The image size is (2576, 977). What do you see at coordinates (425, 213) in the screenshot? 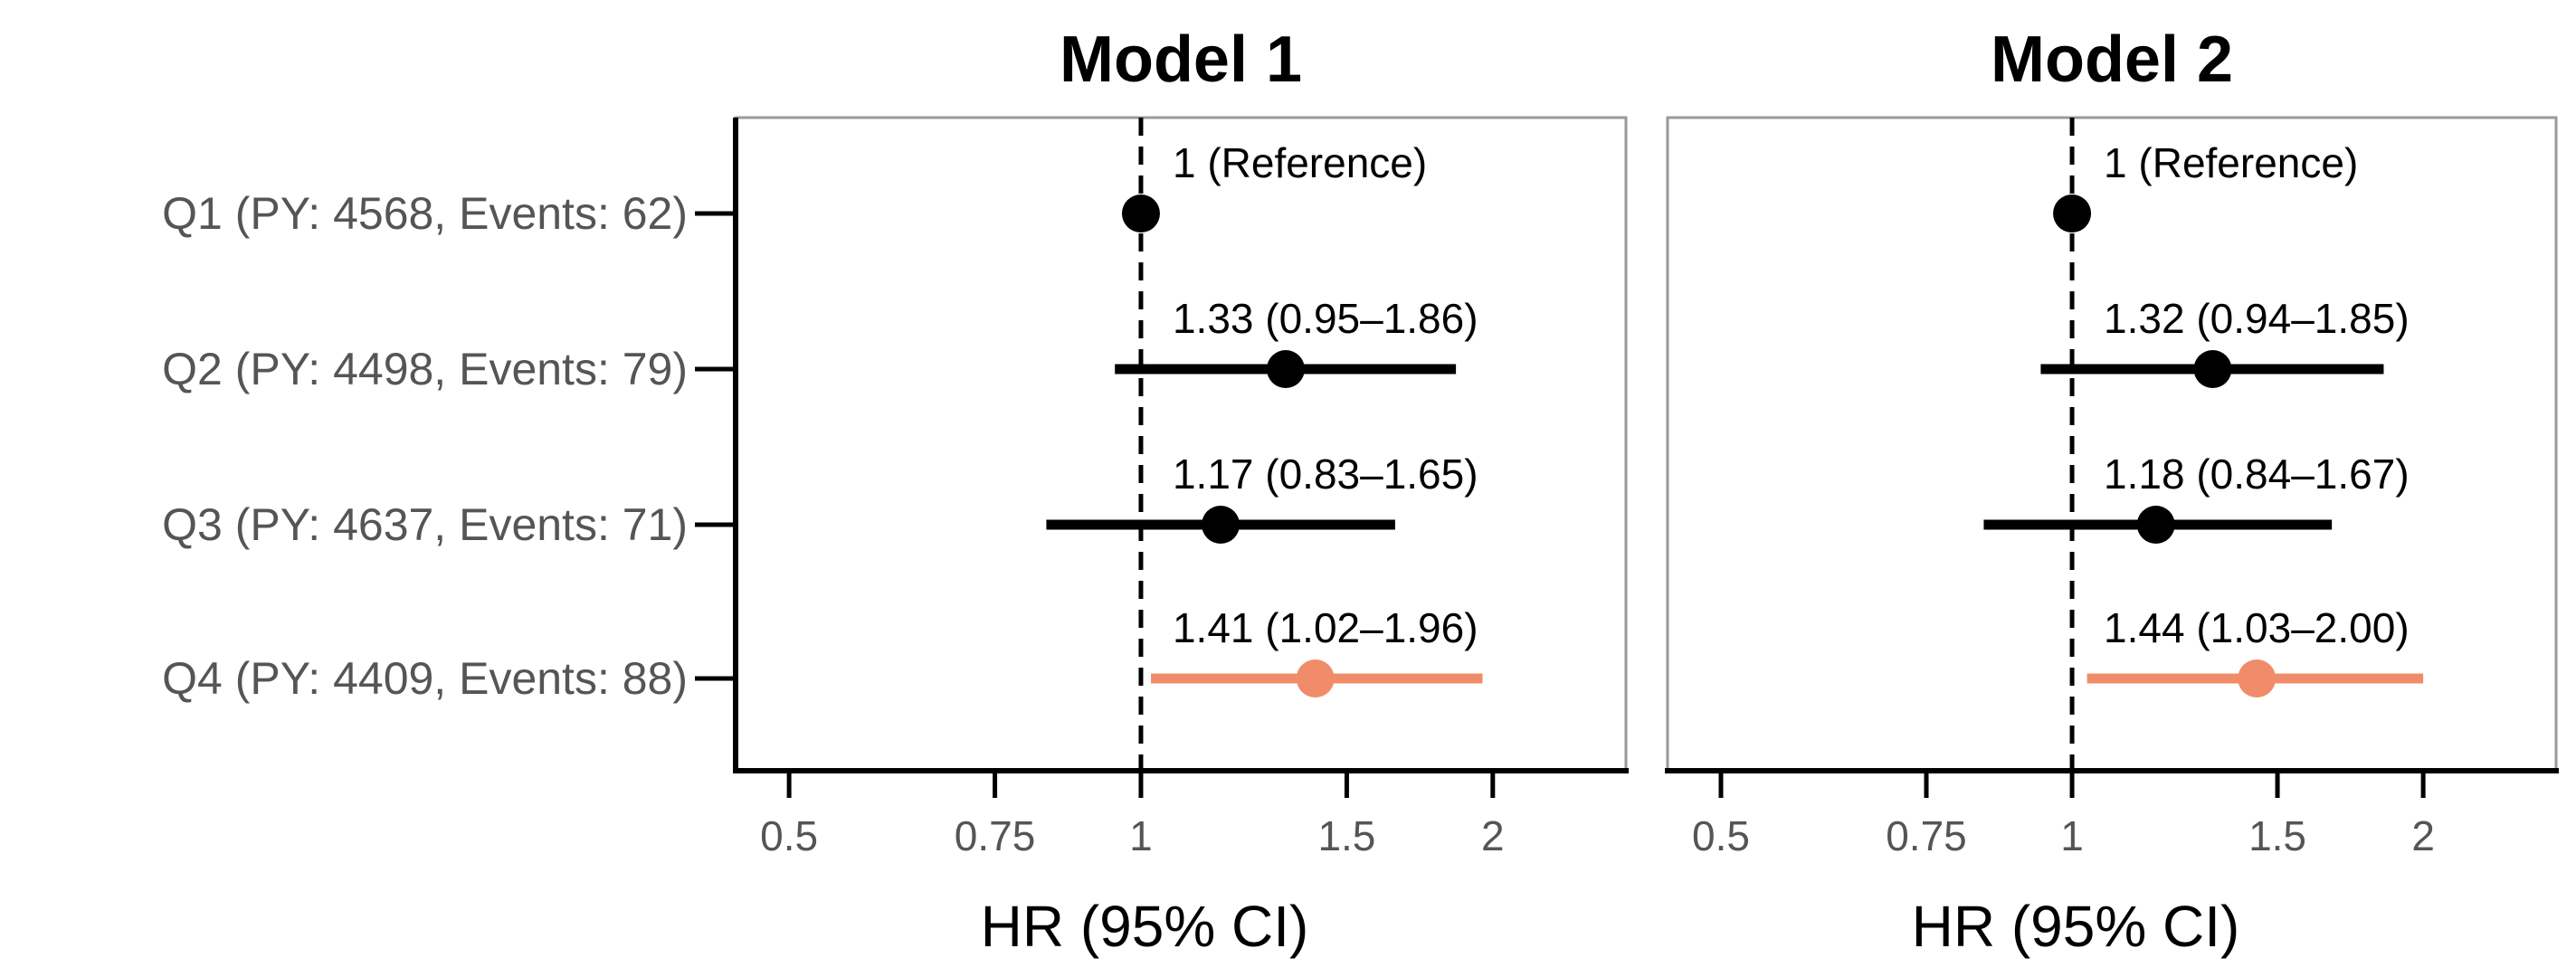
I see `row-label-q1: Q1 (PY: 4568, Events: 62)` at bounding box center [425, 213].